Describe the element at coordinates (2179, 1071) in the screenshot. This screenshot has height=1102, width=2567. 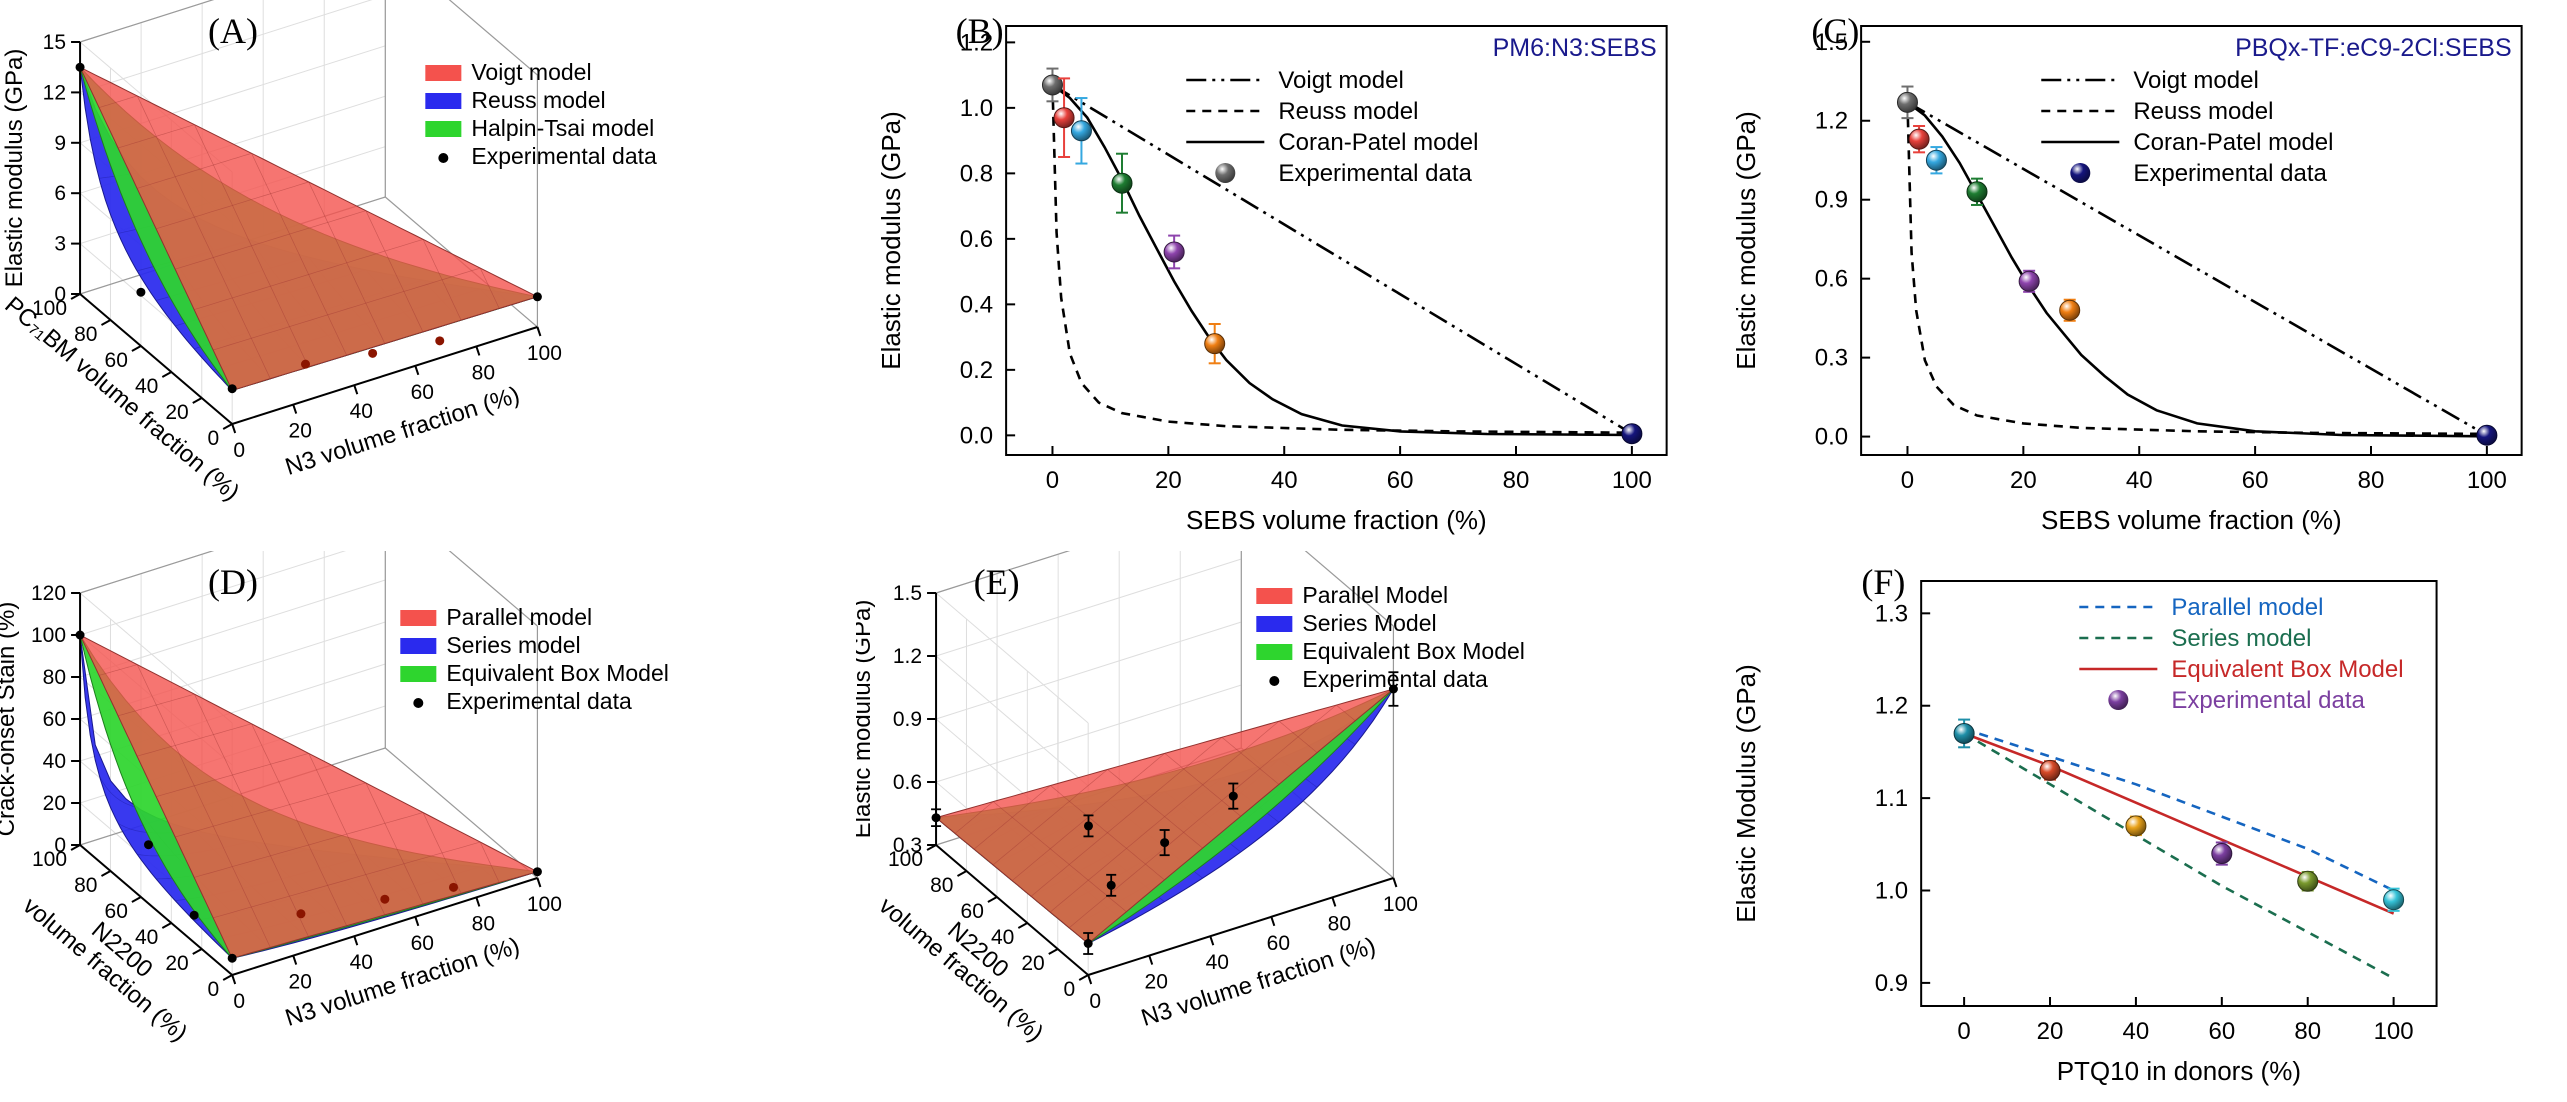
I see `x-axis-title: PTQ10 in donors (%)` at that location.